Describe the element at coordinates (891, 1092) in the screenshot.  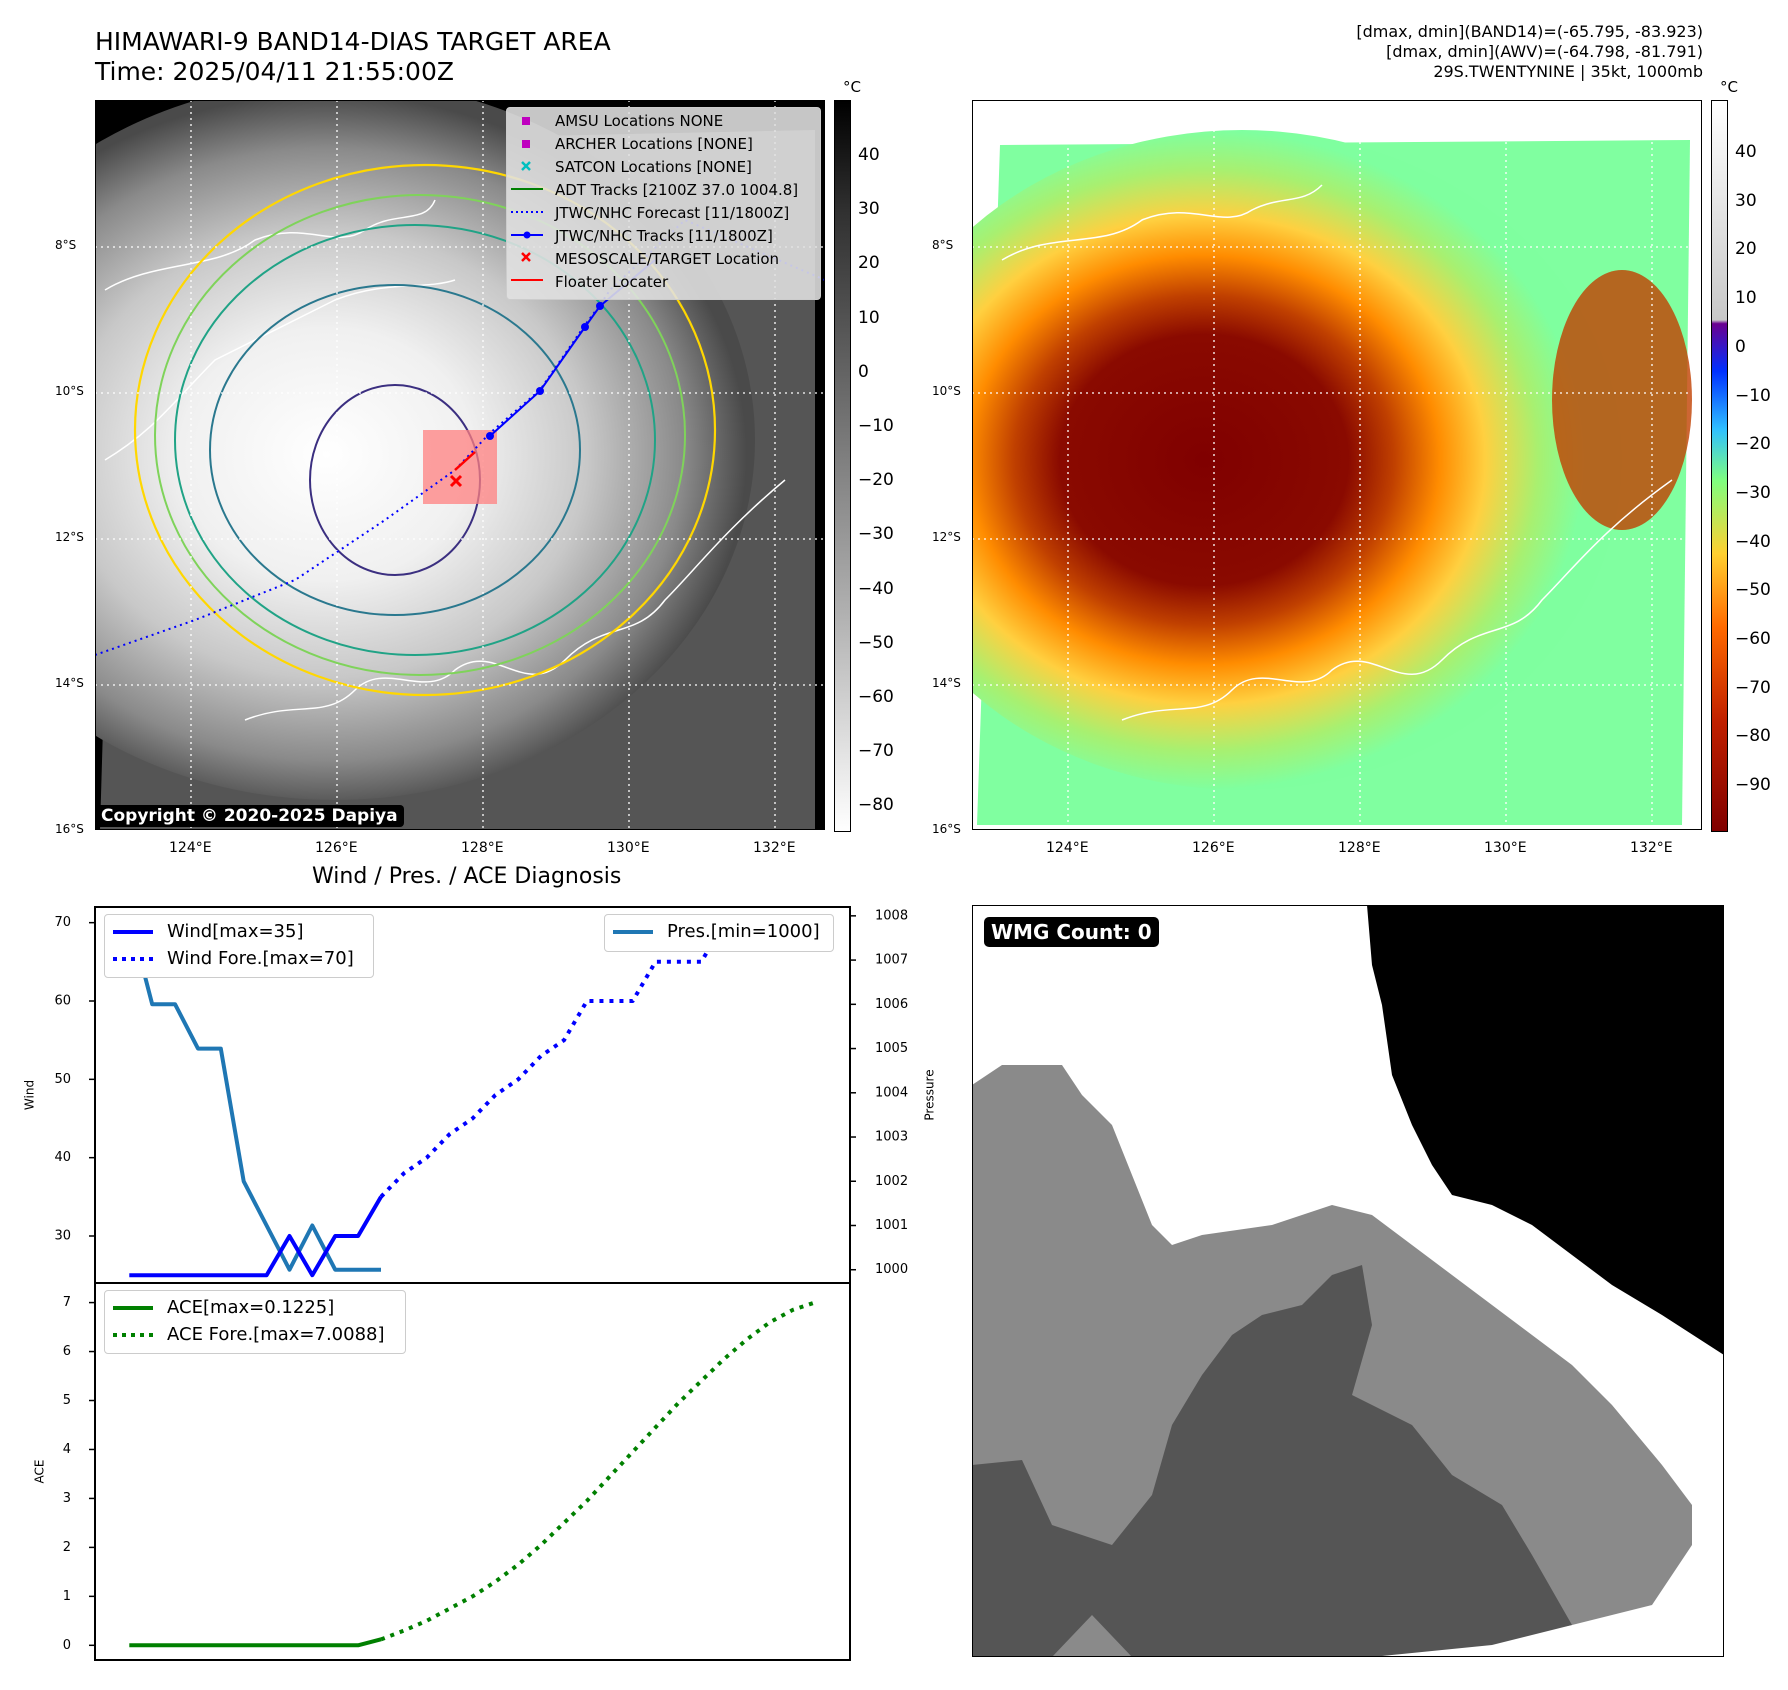
I see `pres-tick-label: 1004` at that location.